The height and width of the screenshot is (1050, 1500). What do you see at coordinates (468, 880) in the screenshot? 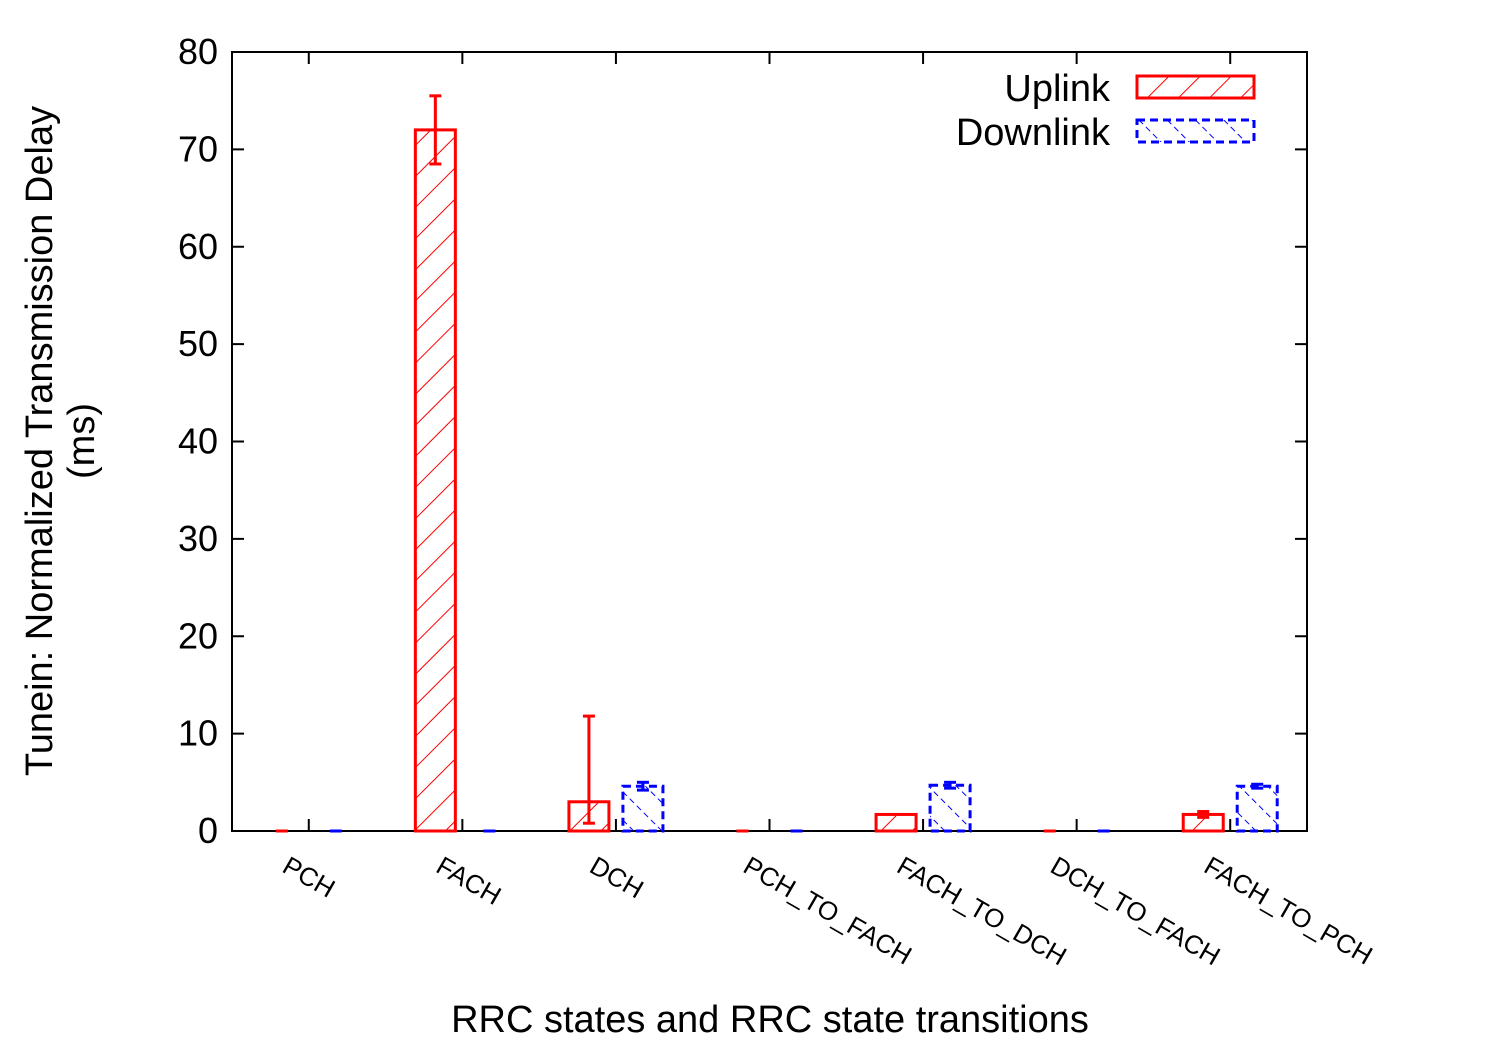
I see `x-category-label: FACH` at bounding box center [468, 880].